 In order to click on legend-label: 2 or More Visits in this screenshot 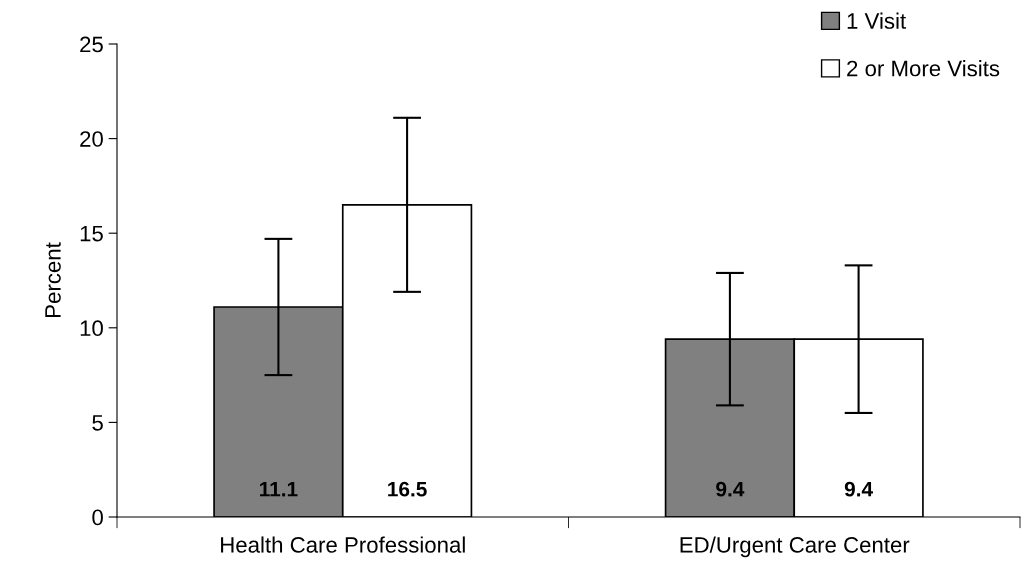, I will do `click(923, 68)`.